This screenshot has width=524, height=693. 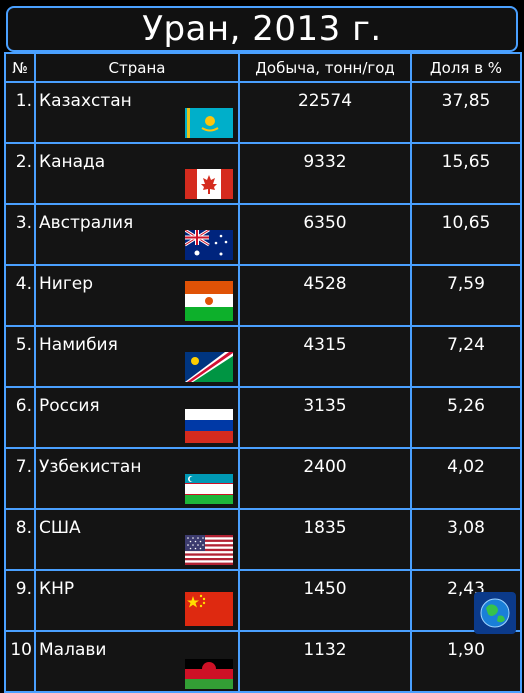 I want to click on table-row: 5. Намибия 4315 7,24, so click(x=263, y=356).